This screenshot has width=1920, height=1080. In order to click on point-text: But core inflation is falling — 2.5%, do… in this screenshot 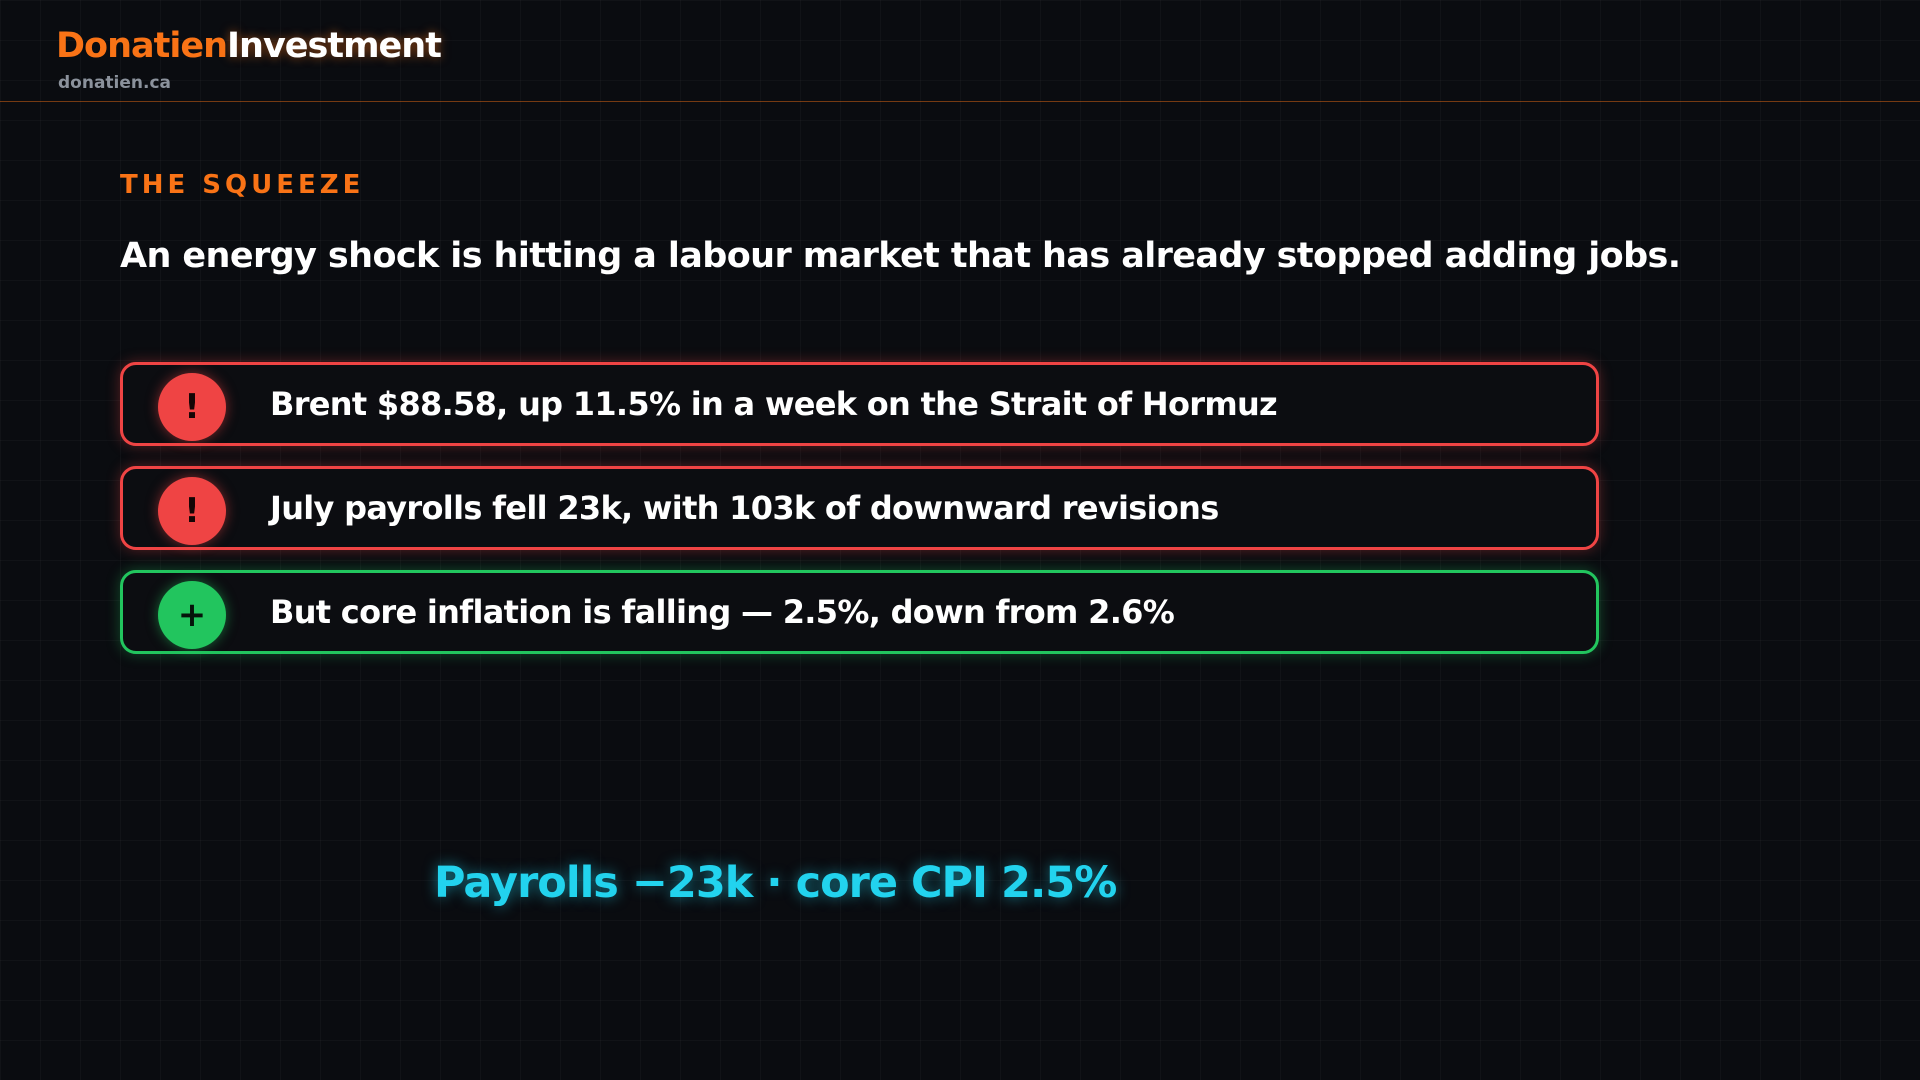, I will do `click(722, 612)`.